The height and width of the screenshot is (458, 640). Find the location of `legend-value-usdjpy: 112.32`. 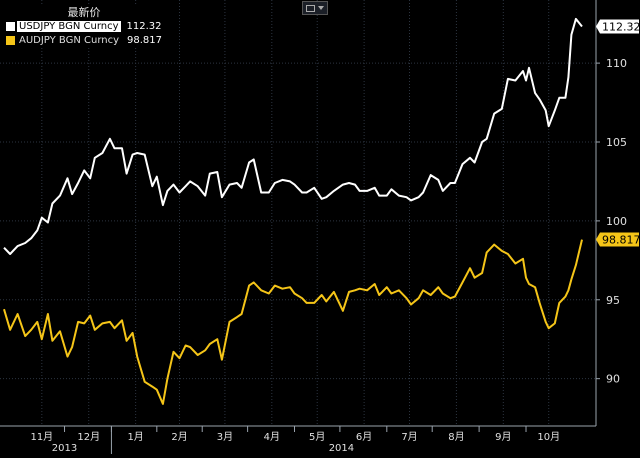

legend-value-usdjpy: 112.32 is located at coordinates (144, 26).